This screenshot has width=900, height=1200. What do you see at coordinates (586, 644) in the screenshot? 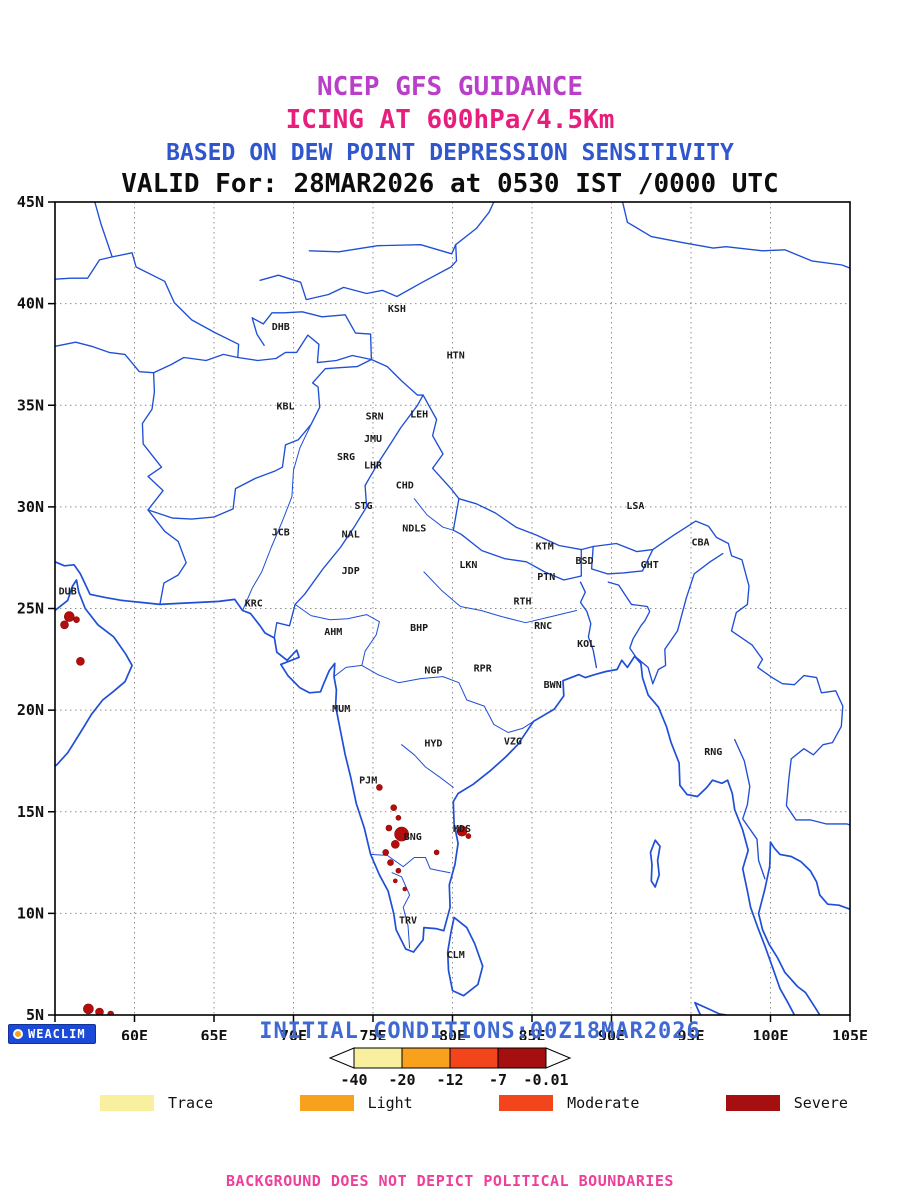
I see `station-label: KOL` at bounding box center [586, 644].